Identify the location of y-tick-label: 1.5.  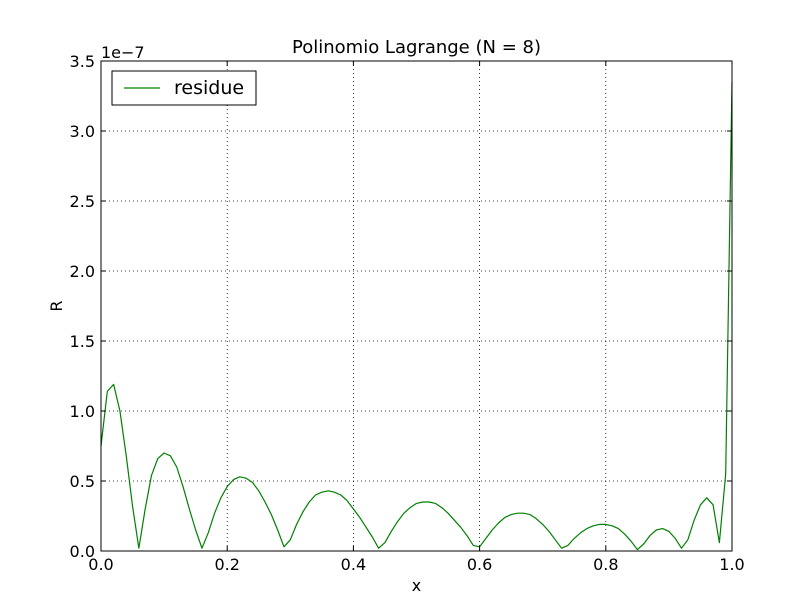
(82, 341).